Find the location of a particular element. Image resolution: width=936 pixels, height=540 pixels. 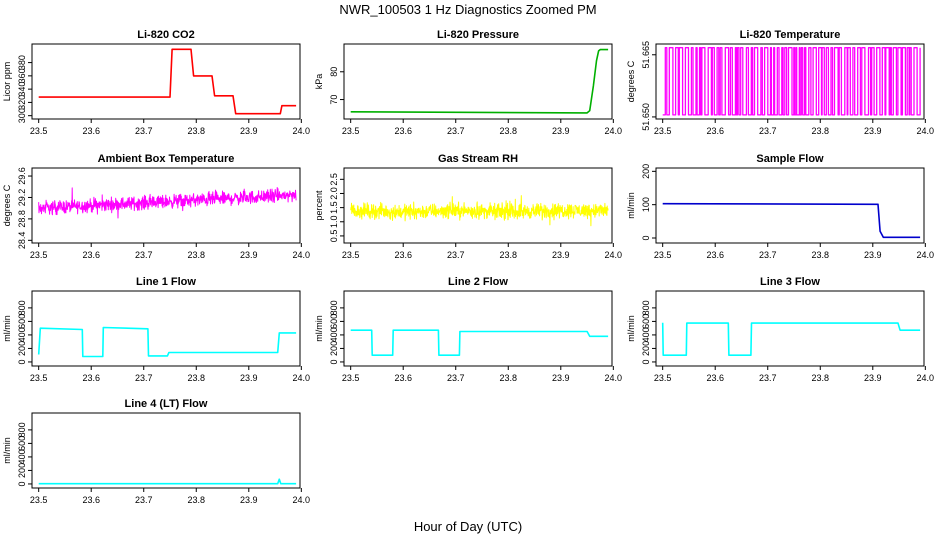

y-tick-label: 2.5 is located at coordinates (334, 179).